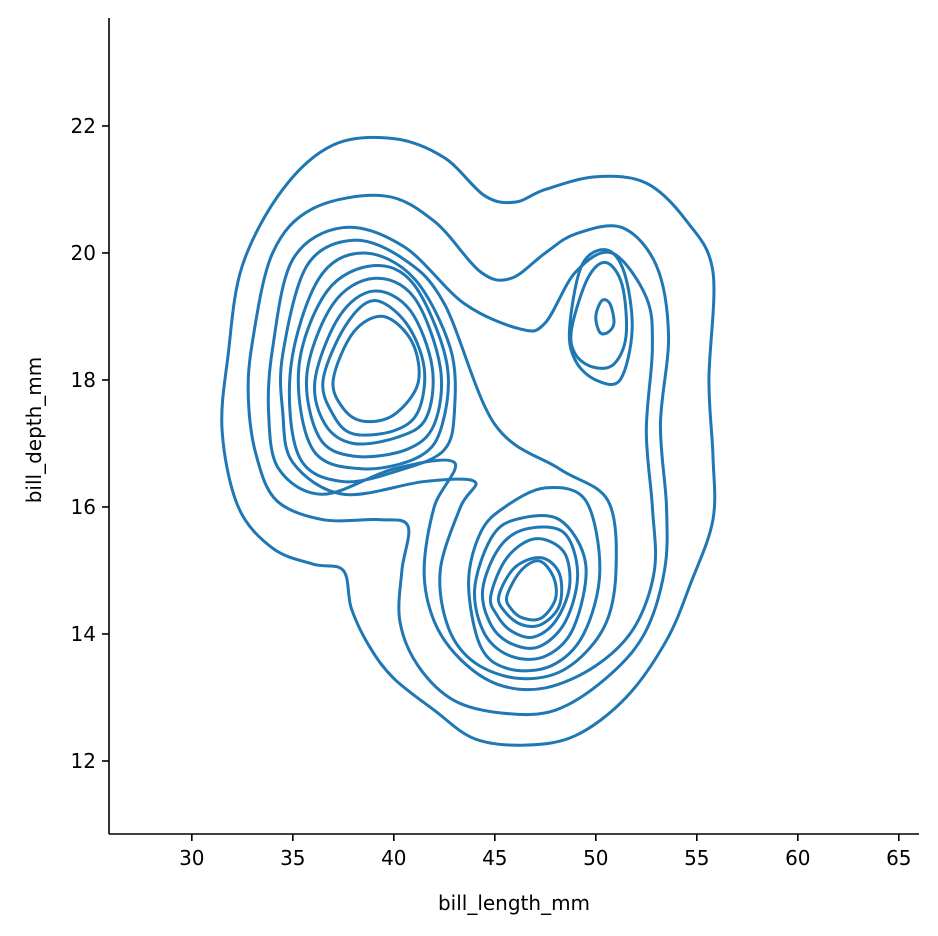  I want to click on x-tick-label: 55, so click(696, 858).